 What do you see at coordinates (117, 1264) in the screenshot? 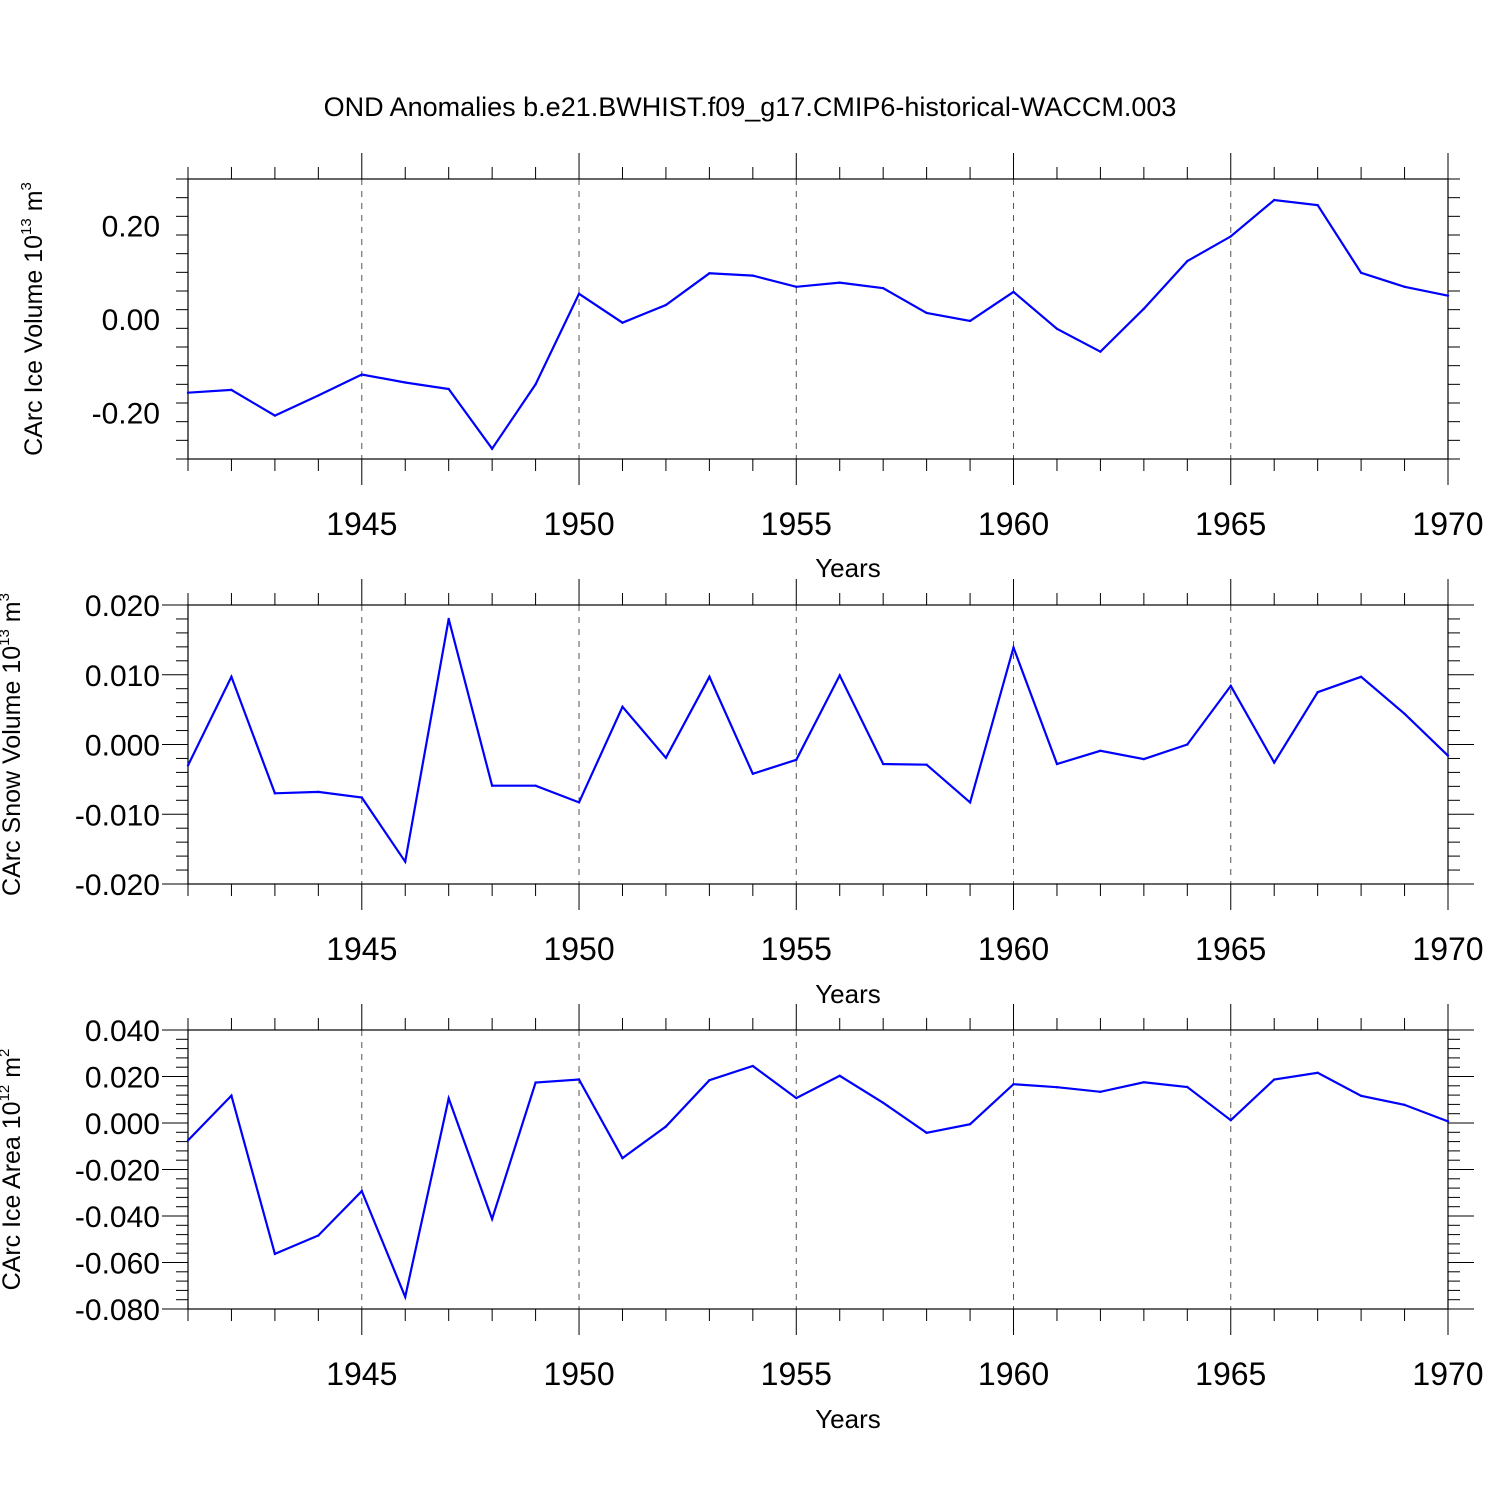
I see `y-tick-label: -0.060` at bounding box center [117, 1264].